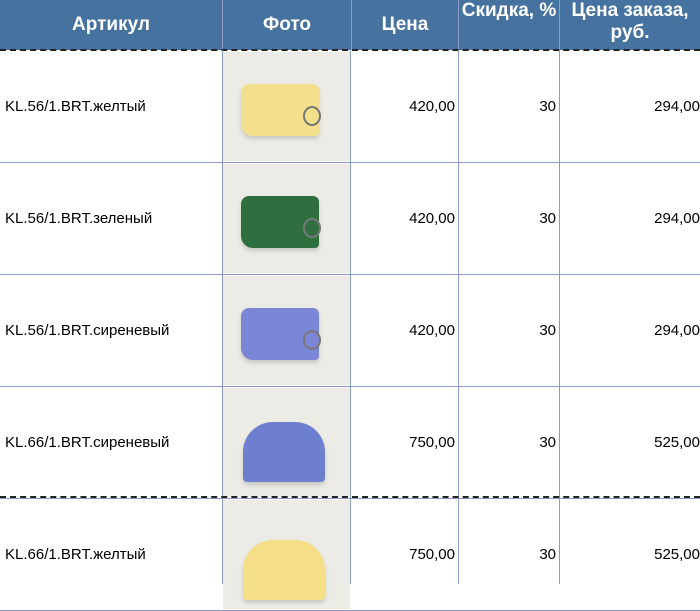 This screenshot has height=611, width=700. What do you see at coordinates (79, 218) in the screenshot?
I see `sku-cell: KL.56/1.BRT.зеленый` at bounding box center [79, 218].